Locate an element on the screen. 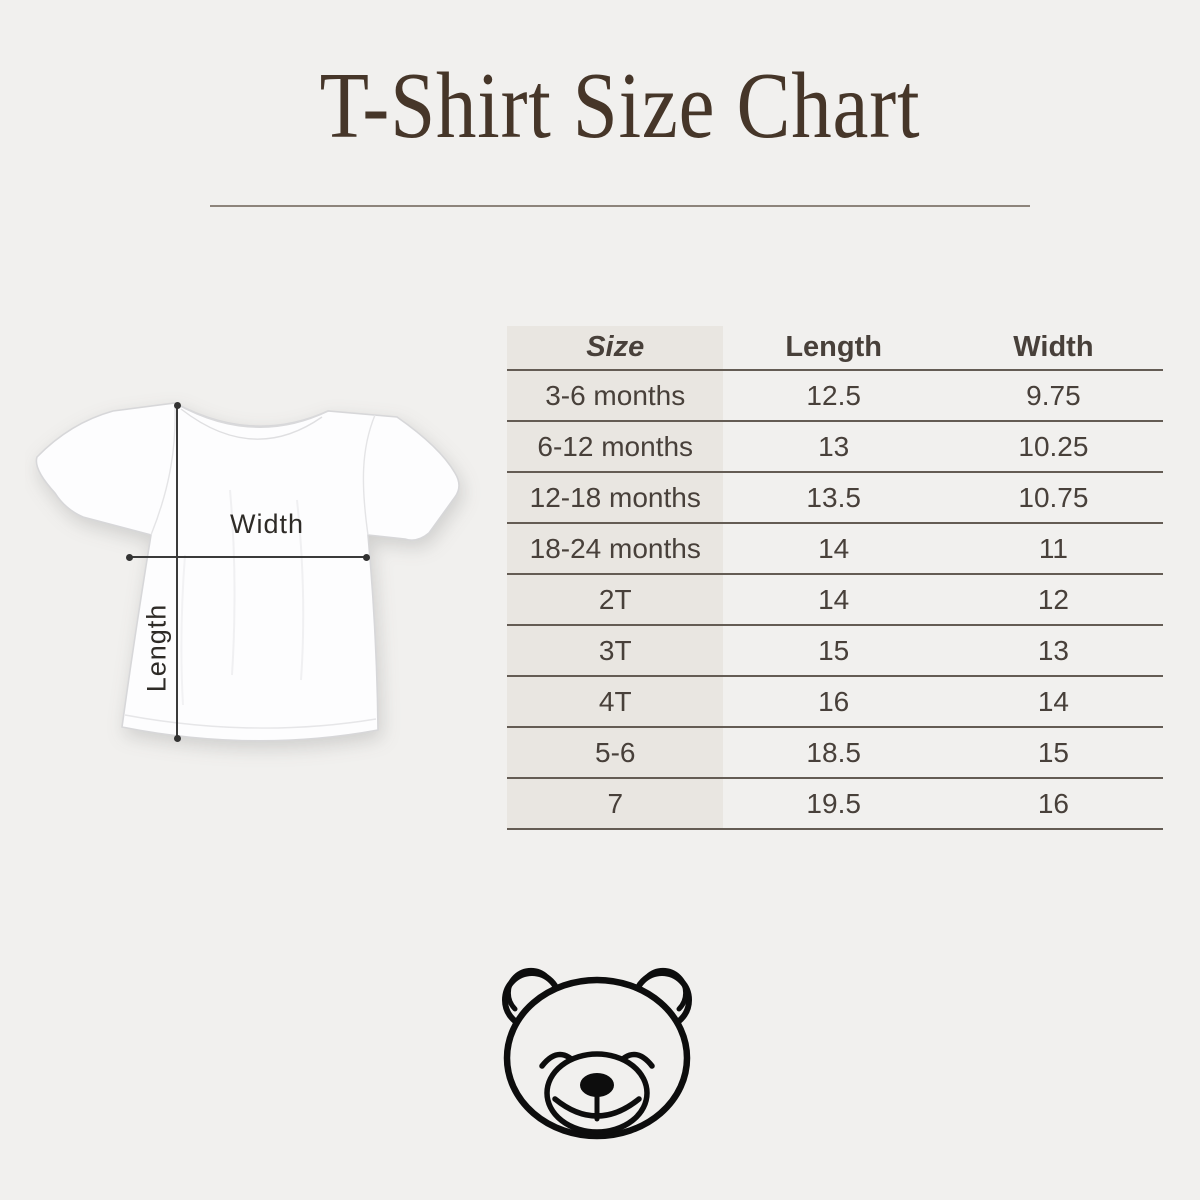 This screenshot has width=1200, height=1200. cell-length: 18.5 is located at coordinates (833, 752).